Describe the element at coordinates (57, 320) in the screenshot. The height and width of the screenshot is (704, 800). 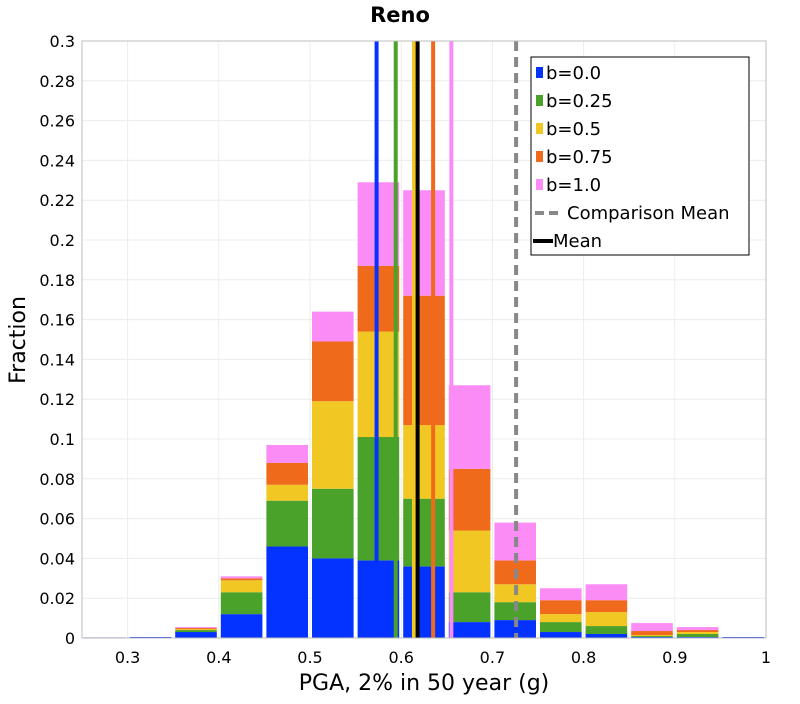
I see `y-tick-label: 0.16` at that location.